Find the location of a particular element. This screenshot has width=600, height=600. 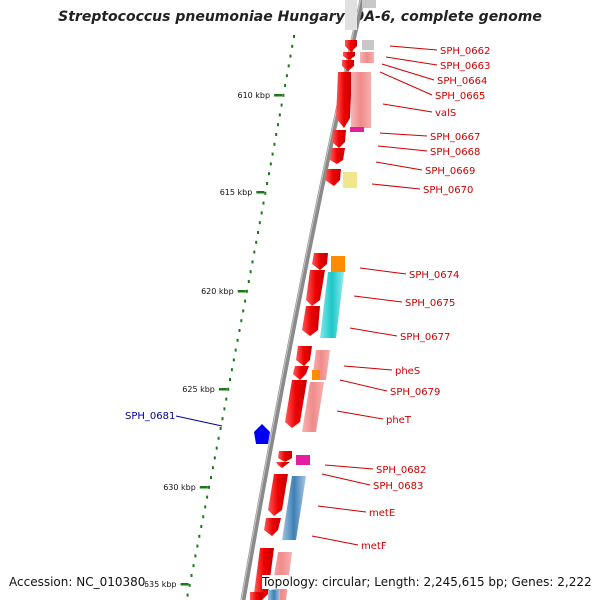

gene-label: valS is located at coordinates (445, 113).